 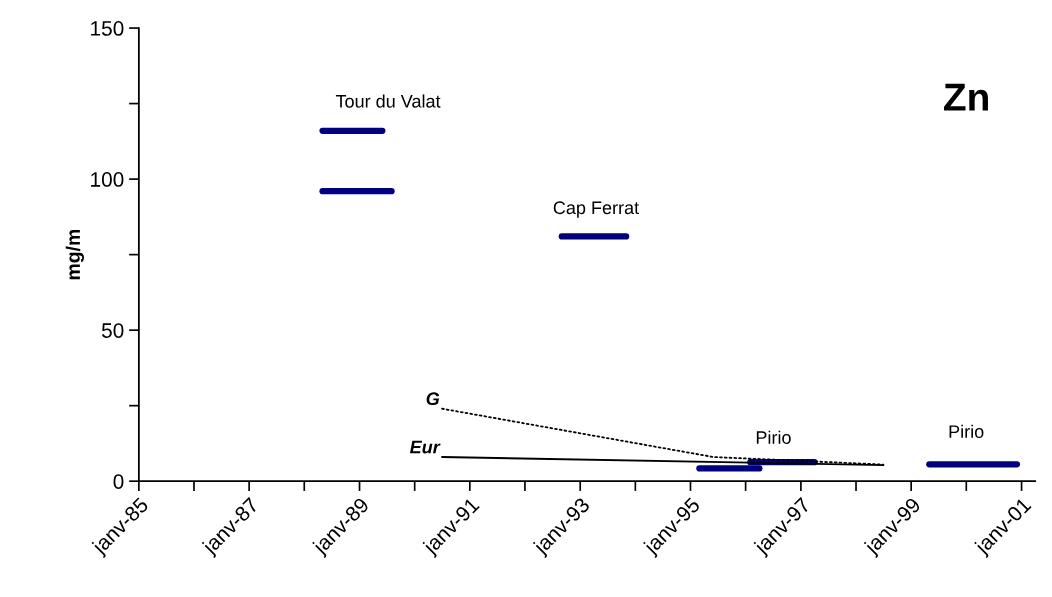 I want to click on y-tick-label: 50, so click(x=112, y=330).